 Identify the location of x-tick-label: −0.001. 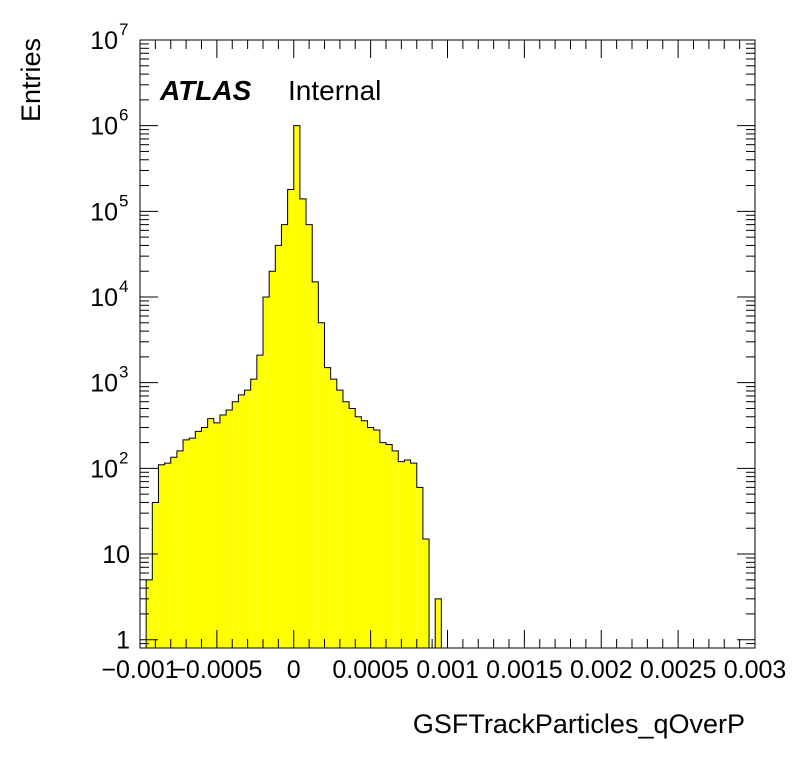
(139, 670).